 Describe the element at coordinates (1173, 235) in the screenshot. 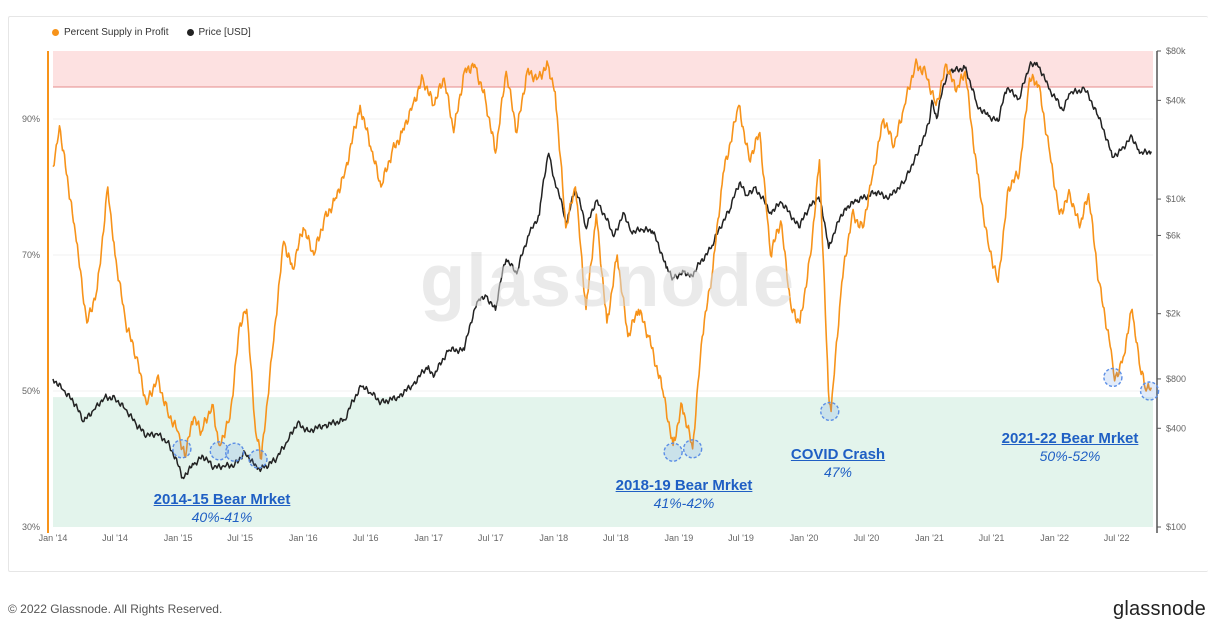

I see `y-right-tick-label: $6k` at that location.